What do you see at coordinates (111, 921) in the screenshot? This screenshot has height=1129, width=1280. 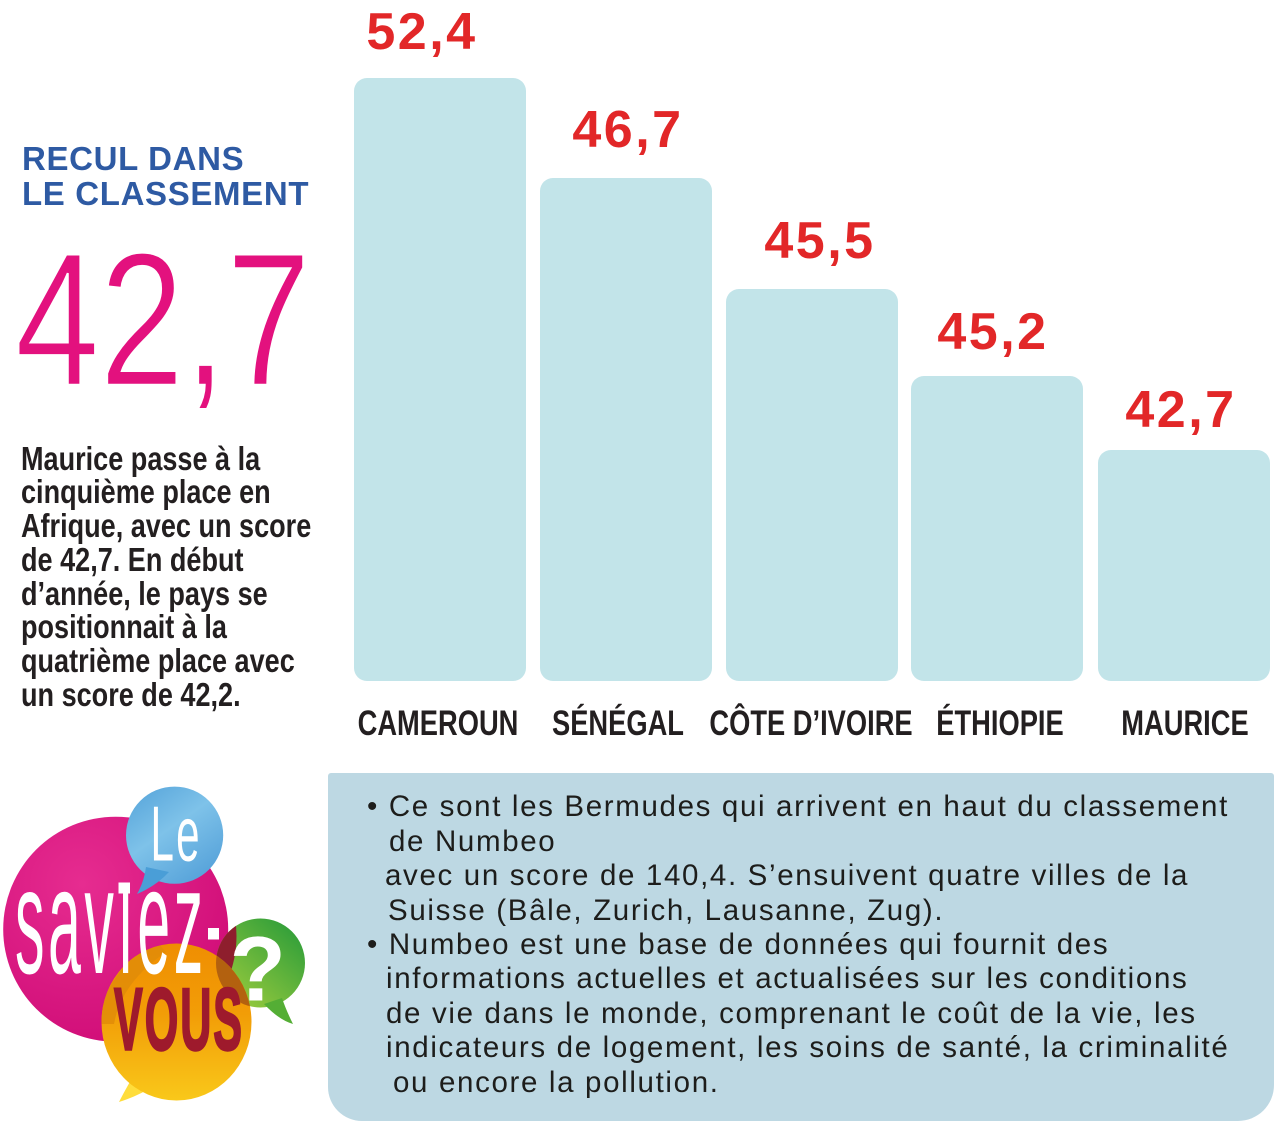 I see `svg-text: savıez` at bounding box center [111, 921].